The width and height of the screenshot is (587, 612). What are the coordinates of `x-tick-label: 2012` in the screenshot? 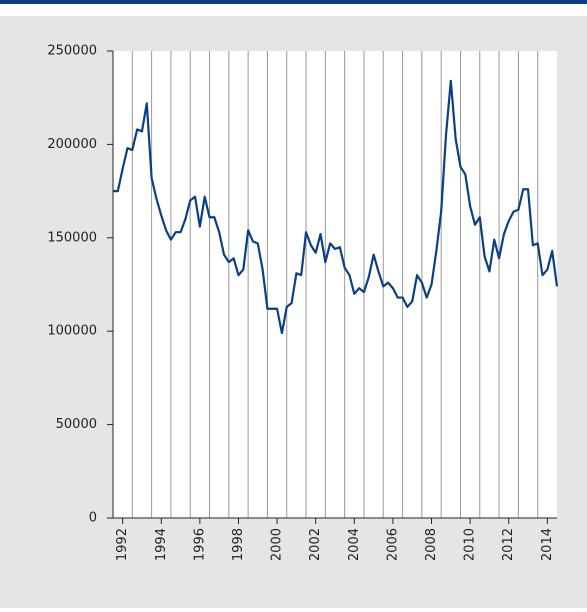 It's located at (508, 544).